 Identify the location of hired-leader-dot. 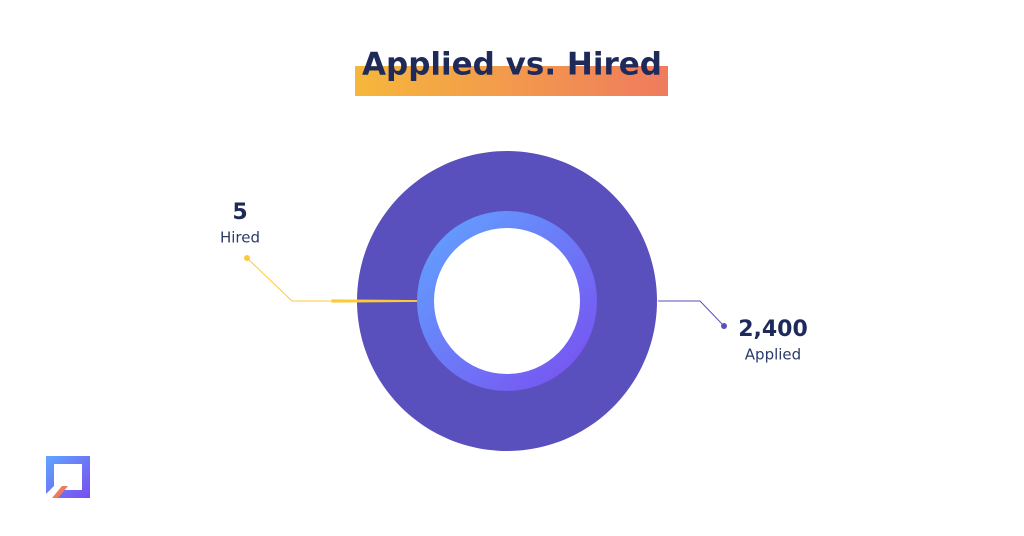
(247, 258).